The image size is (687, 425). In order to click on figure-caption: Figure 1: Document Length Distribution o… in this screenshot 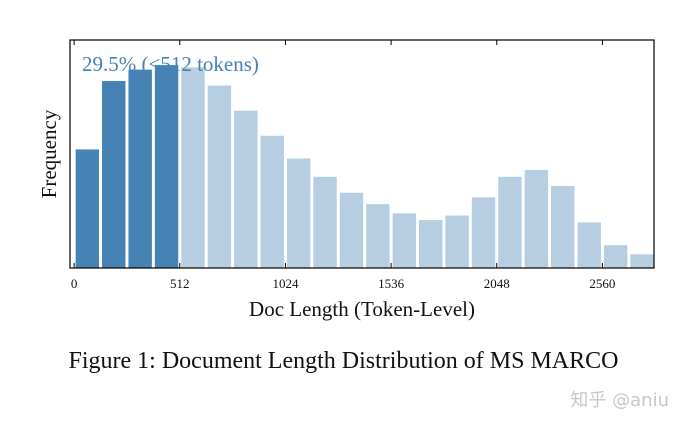, I will do `click(343, 361)`.